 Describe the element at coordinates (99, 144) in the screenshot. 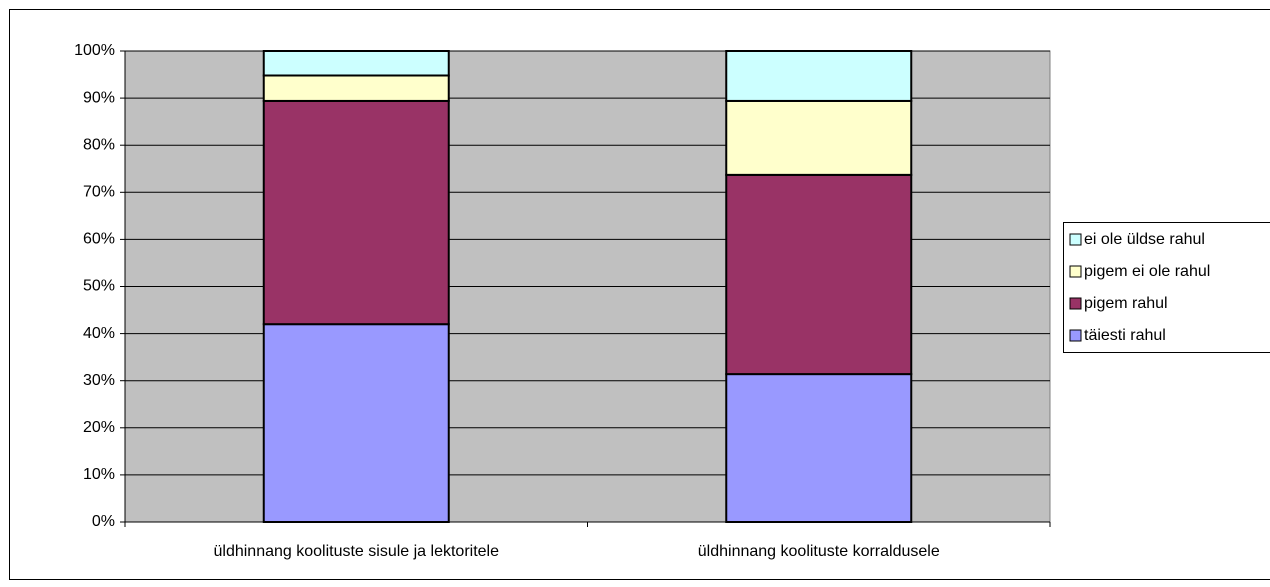

I see `y-tick-label: 80%` at that location.